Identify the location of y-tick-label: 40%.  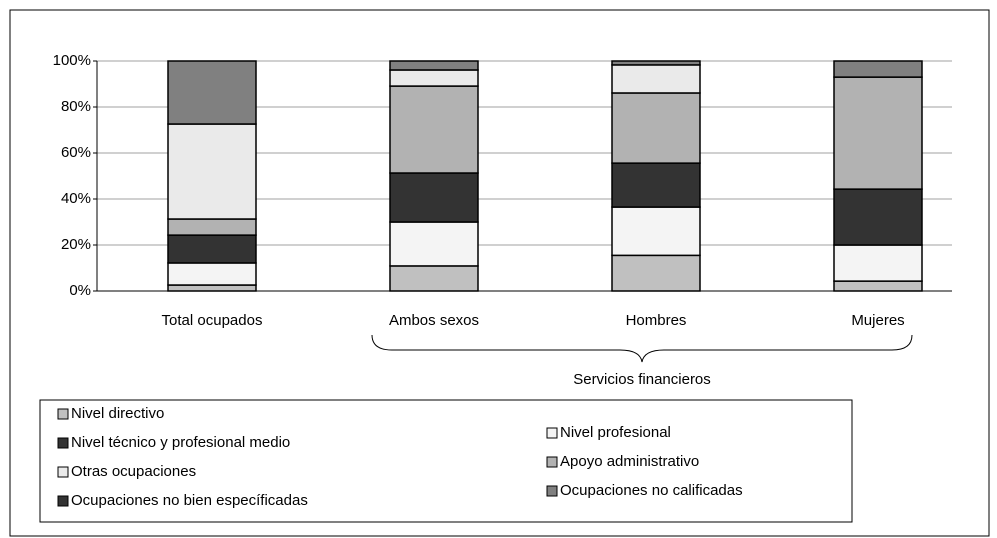
(76, 198).